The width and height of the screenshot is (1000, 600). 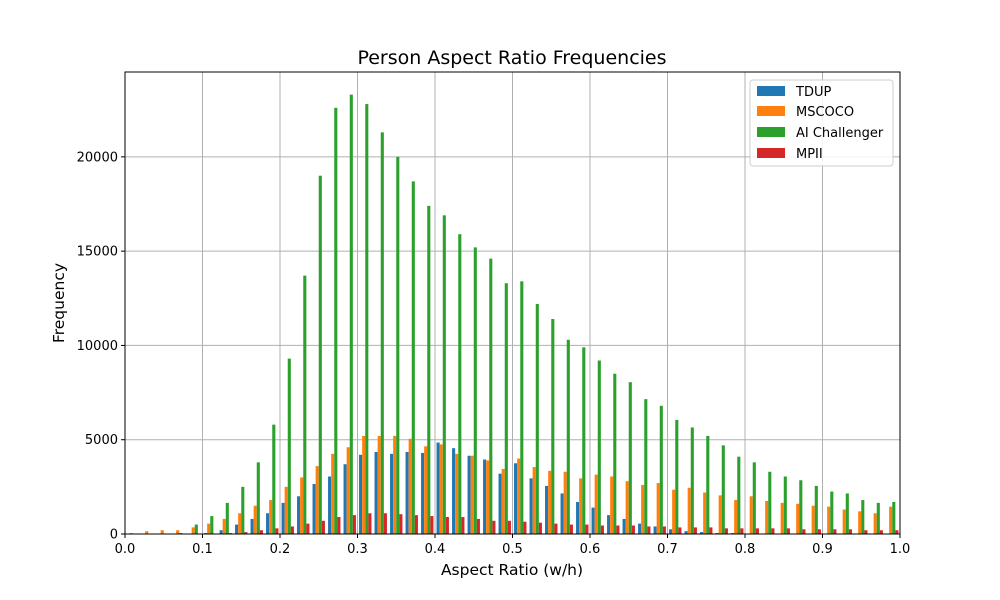 What do you see at coordinates (114, 535) in the screenshot?
I see `y-tick-label: 0` at bounding box center [114, 535].